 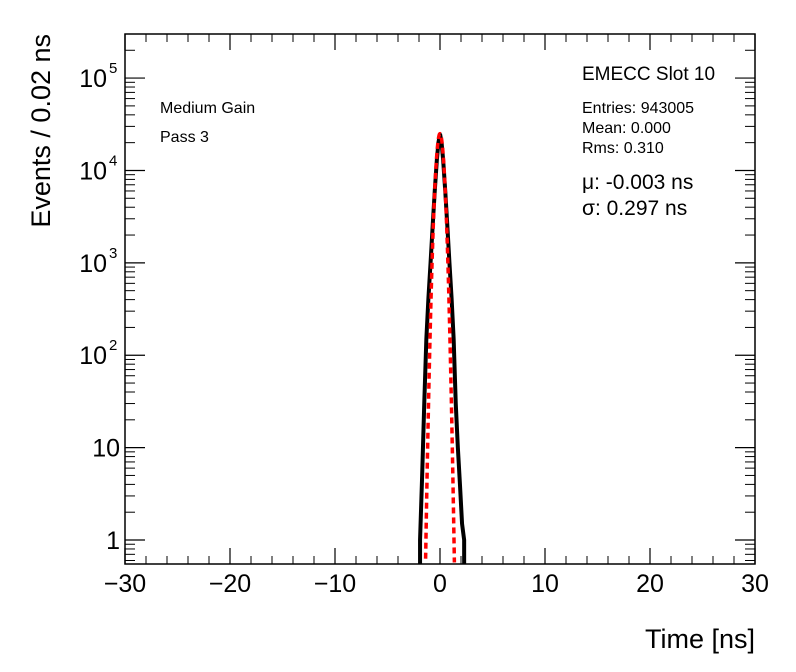 I want to click on fit-sigma: σ: 0.297 ns, so click(x=634, y=208).